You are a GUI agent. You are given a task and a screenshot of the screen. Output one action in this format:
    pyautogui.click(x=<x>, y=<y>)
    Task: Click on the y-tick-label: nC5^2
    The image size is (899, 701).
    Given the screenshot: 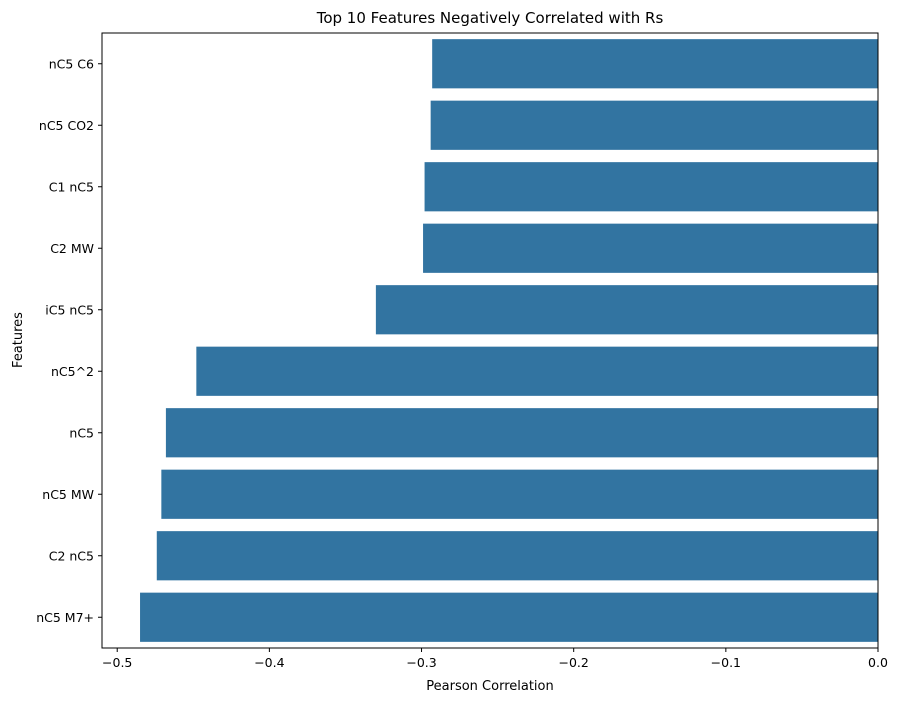 What is the action you would take?
    pyautogui.click(x=72, y=371)
    